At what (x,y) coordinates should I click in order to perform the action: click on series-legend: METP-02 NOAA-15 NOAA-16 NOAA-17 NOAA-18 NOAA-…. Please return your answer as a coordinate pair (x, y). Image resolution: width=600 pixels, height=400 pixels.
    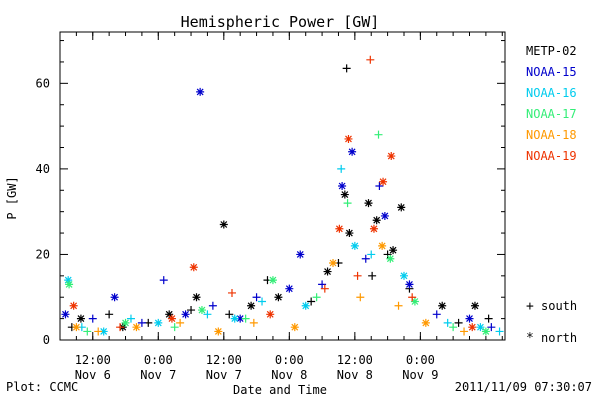
    Looking at the image, I should click on (551, 103).